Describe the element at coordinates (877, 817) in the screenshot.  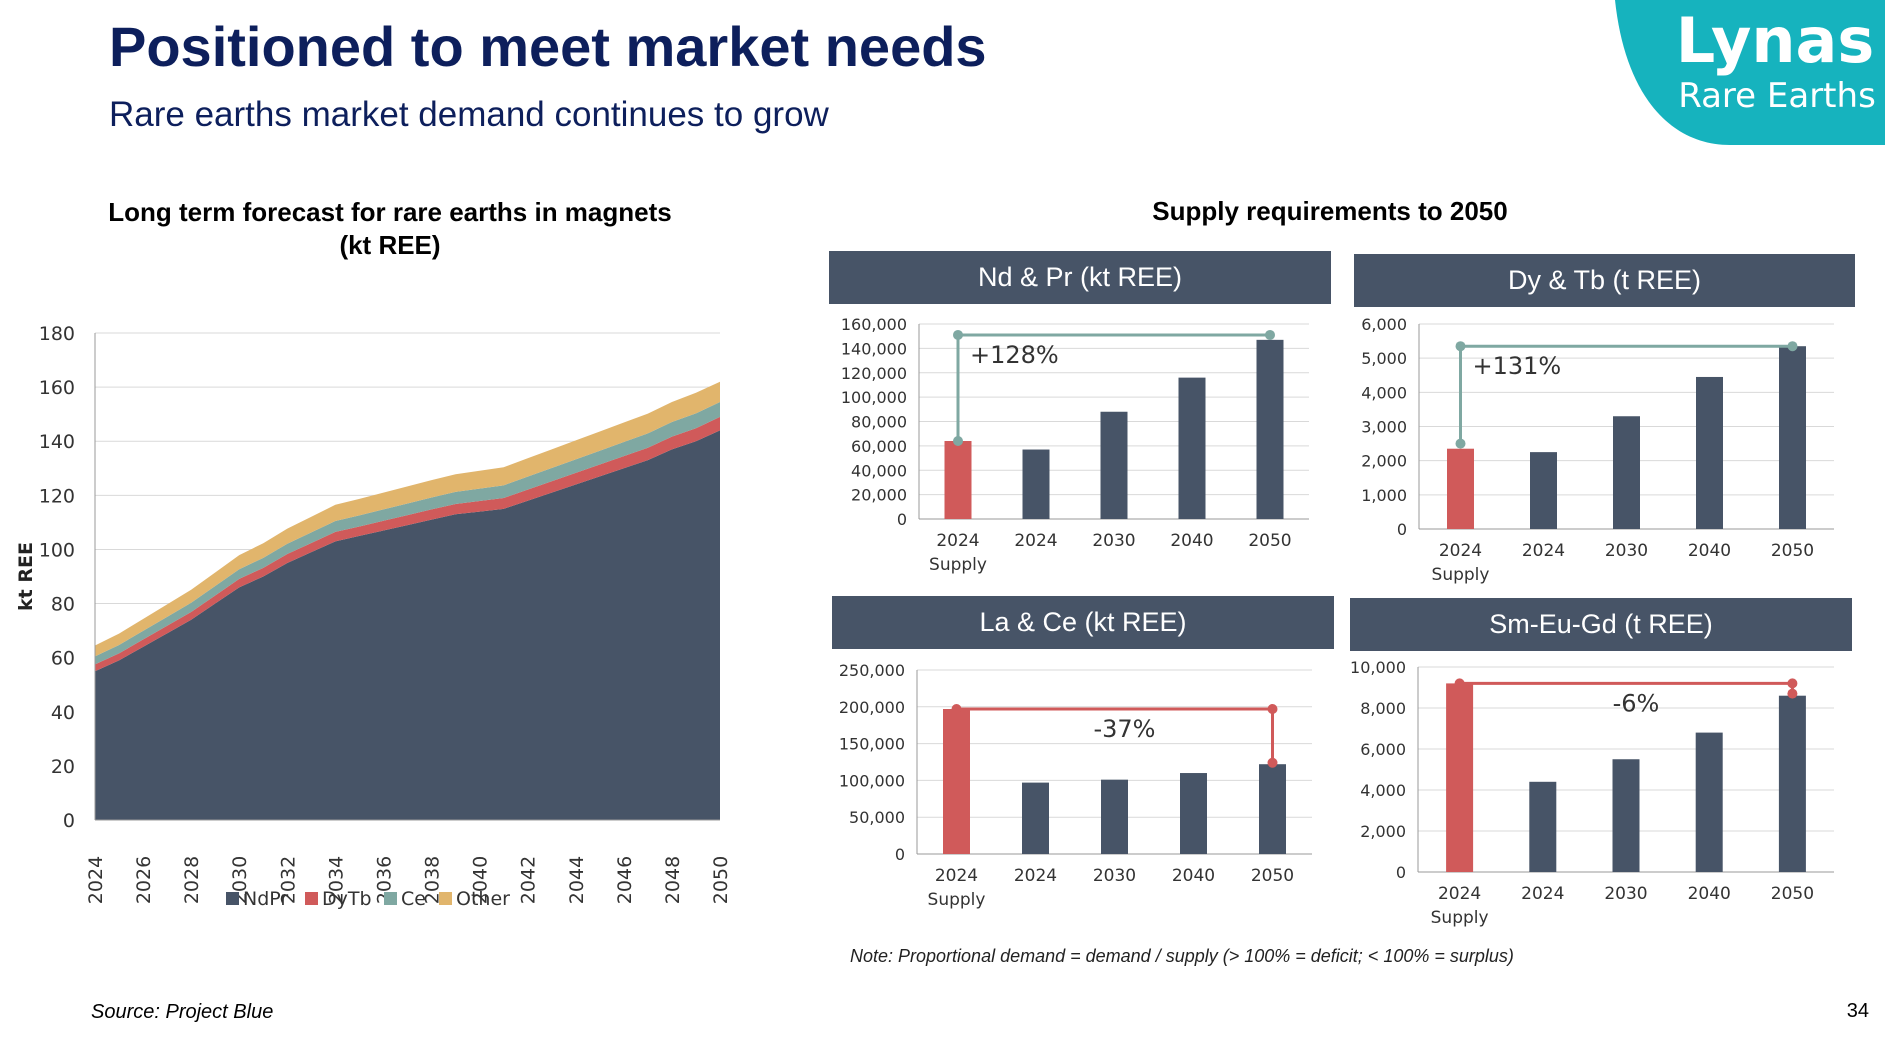
I see `lace-ytick-label: 50,000` at that location.